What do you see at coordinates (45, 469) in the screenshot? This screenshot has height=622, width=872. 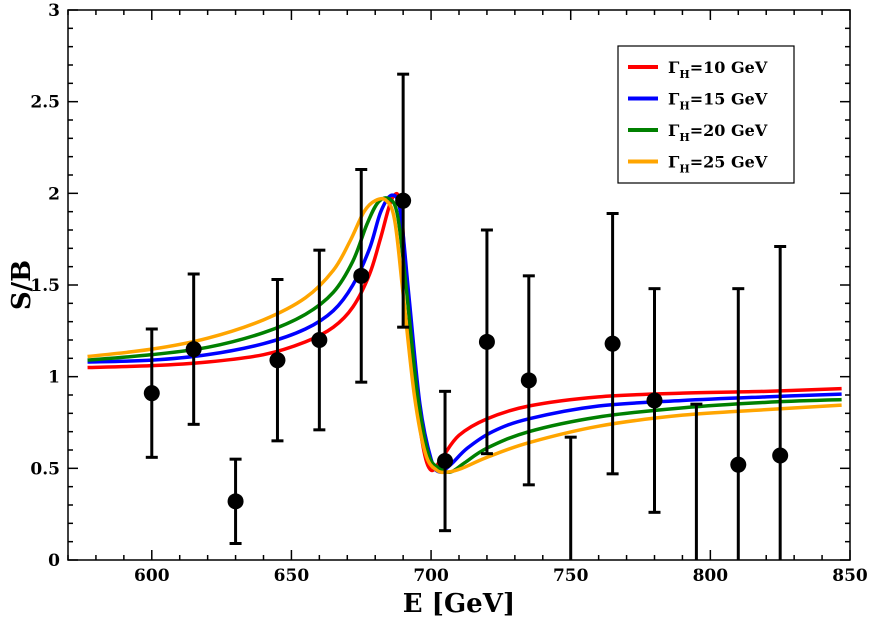 I see `y-tick-label: 0.5` at bounding box center [45, 469].